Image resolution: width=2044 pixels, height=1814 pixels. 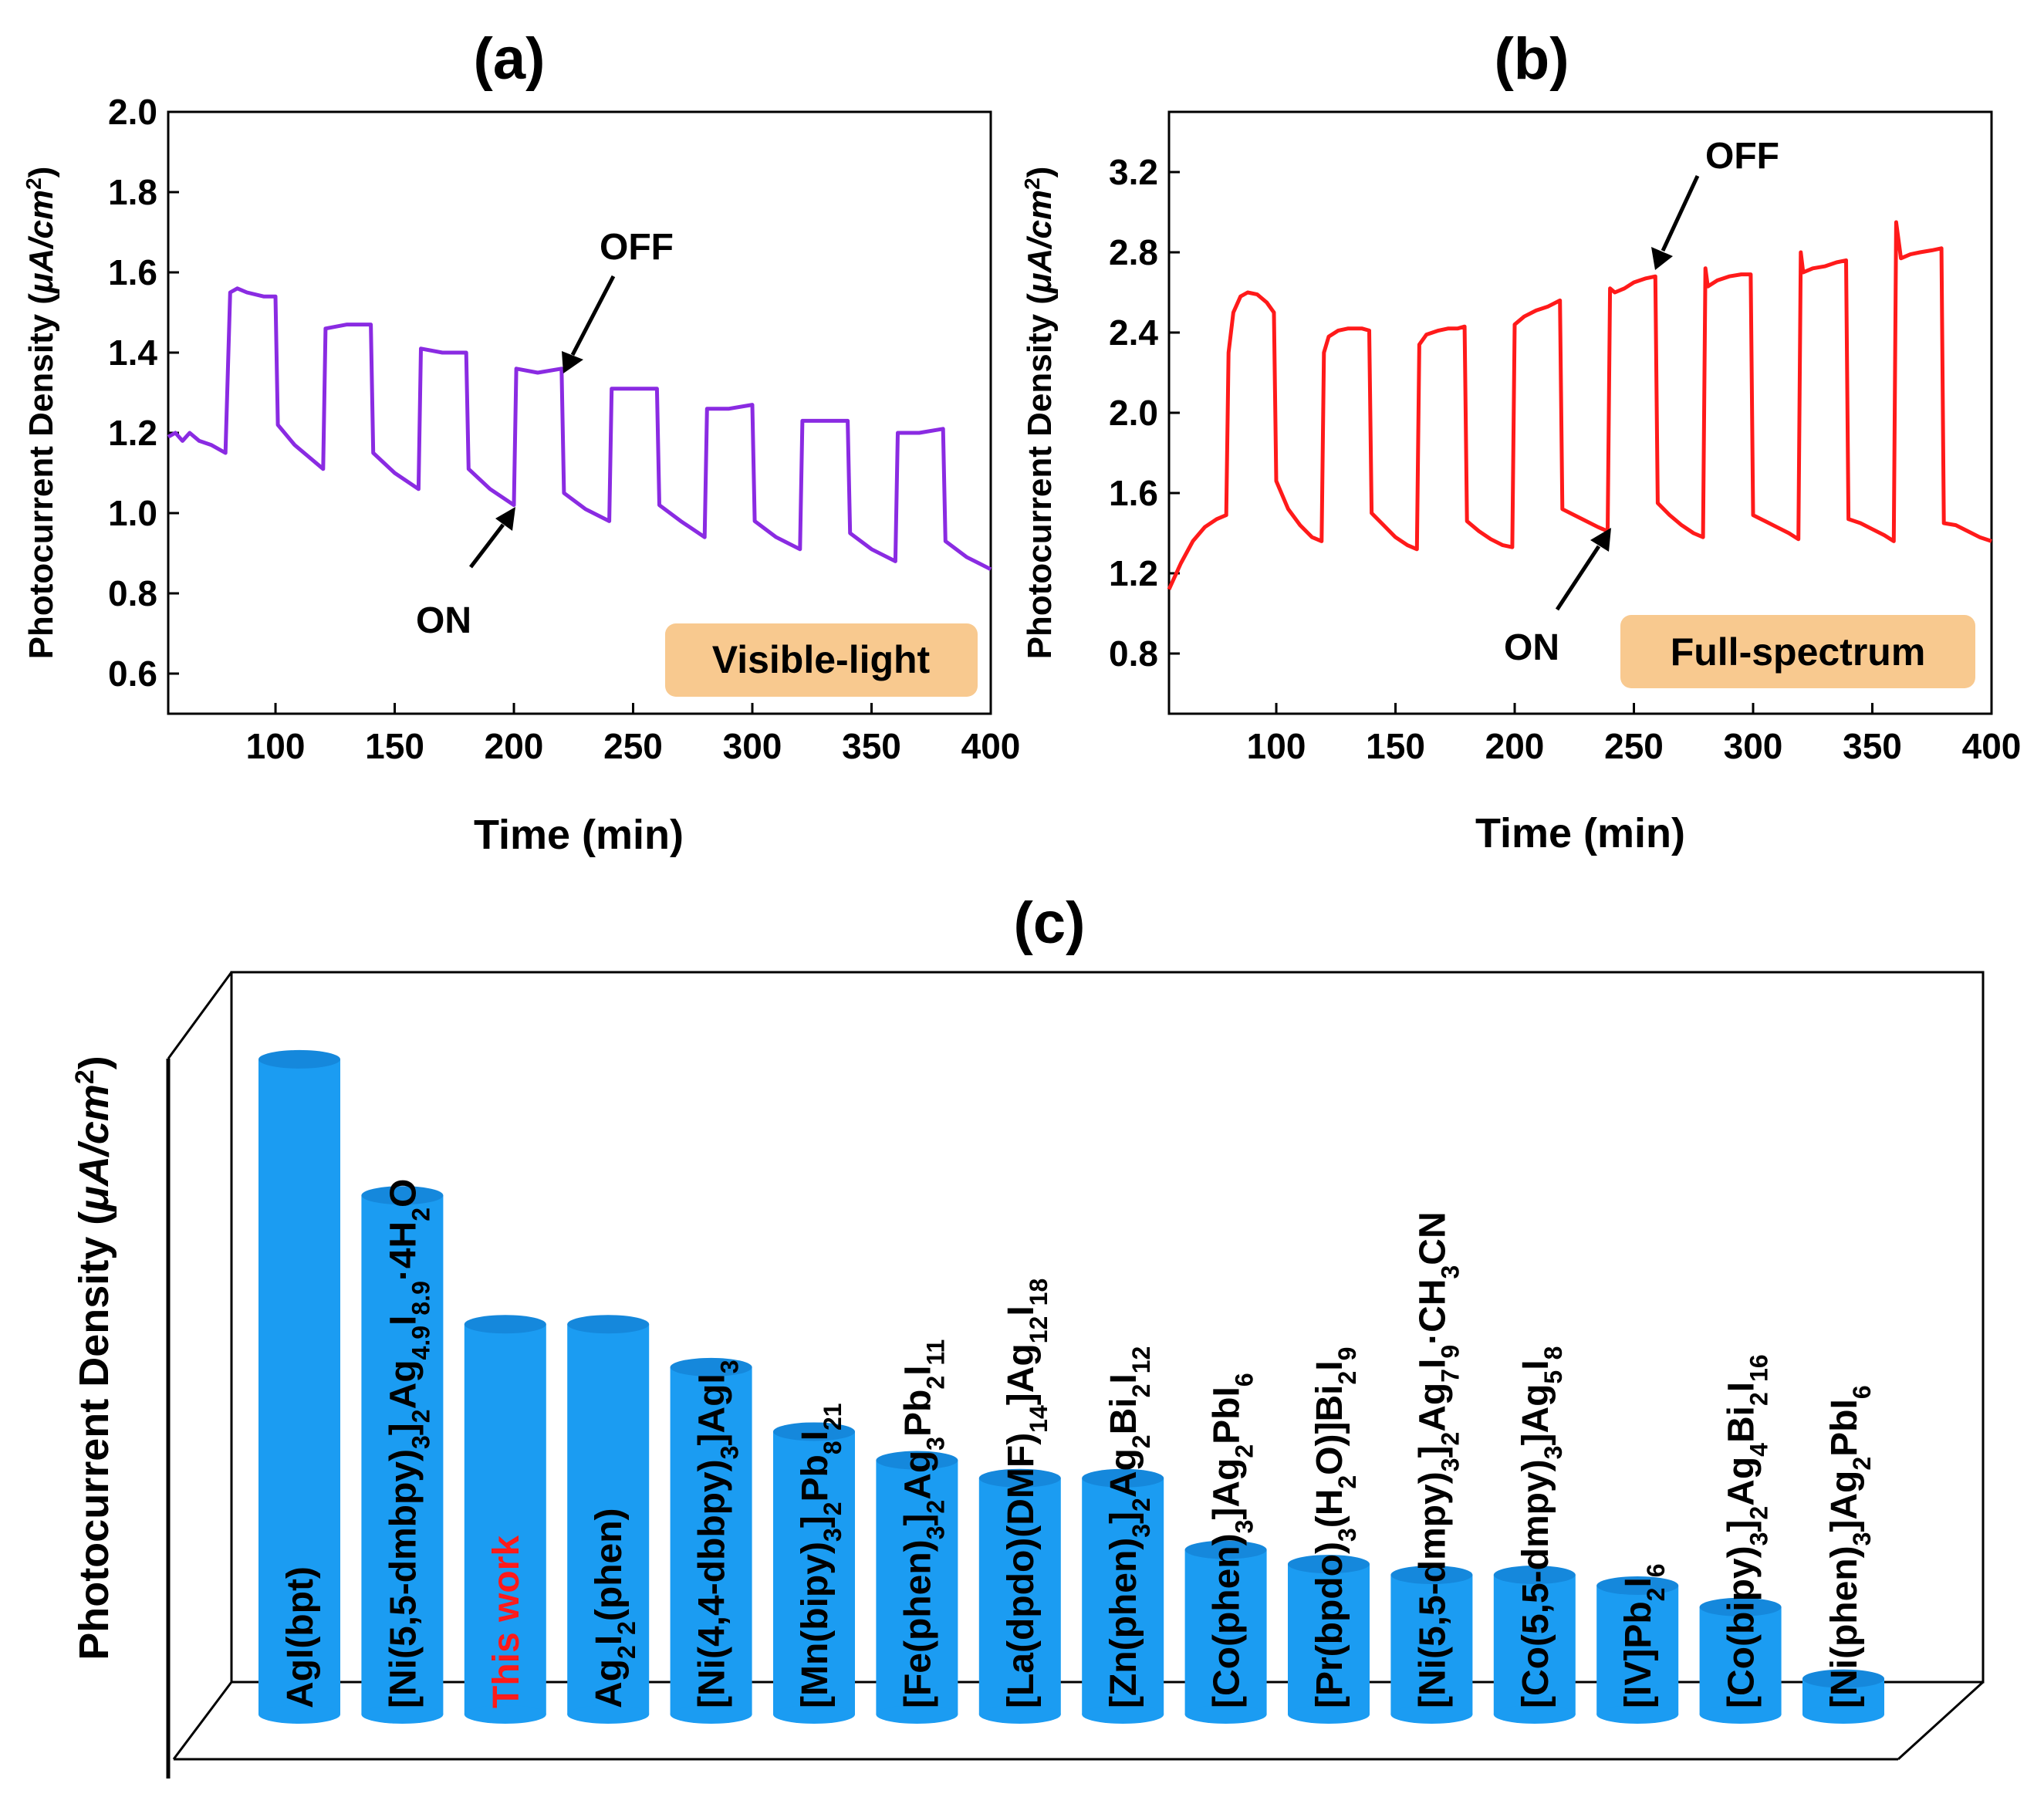 I want to click on bar-label-8: [Zn(phen)3]2Ag2Bi2I12, so click(x=1129, y=1527).